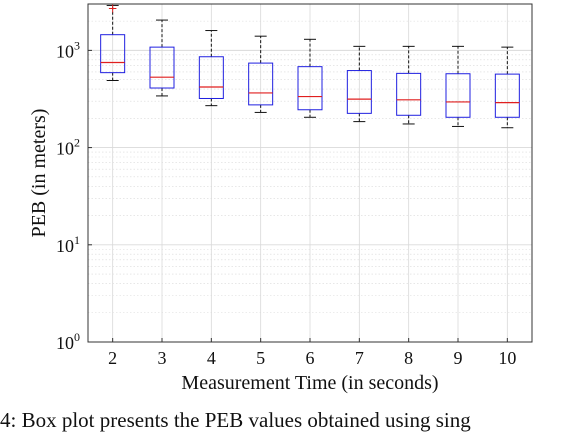  I want to click on y-axis-ticks: 10⁰ 10¹ 10² 10³, so click(74, 195).